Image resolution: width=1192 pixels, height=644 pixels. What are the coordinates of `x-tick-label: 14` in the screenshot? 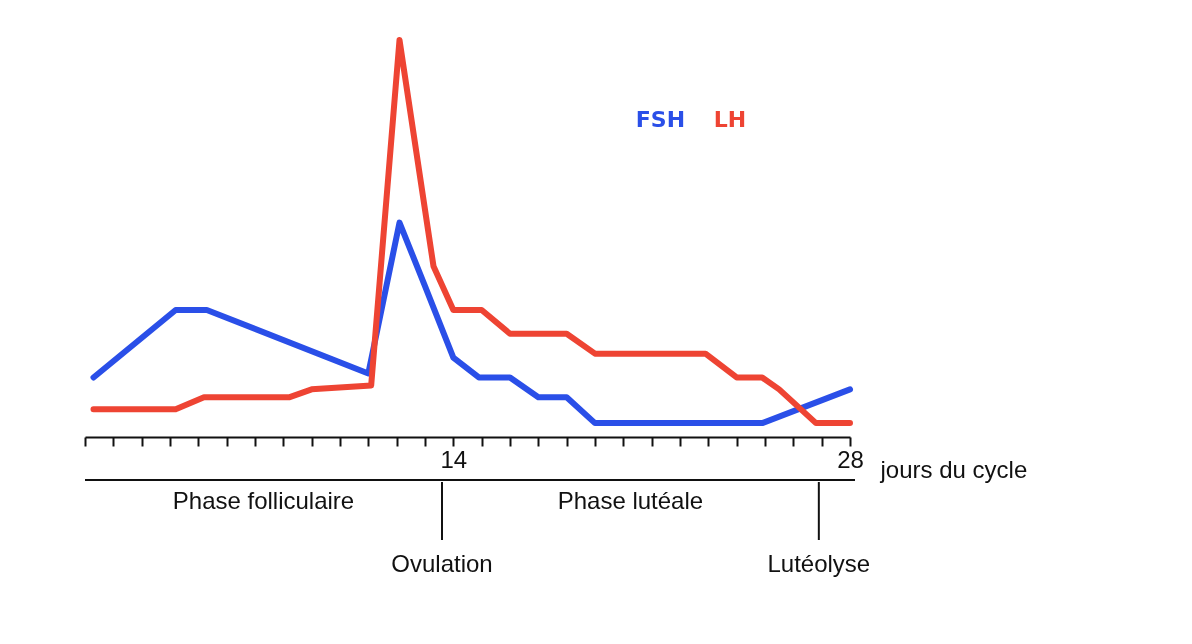 It's located at (454, 459).